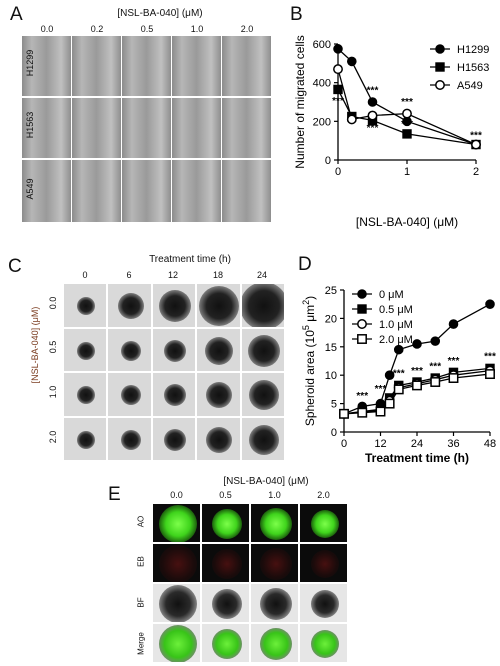  I want to click on legend-label: 0.5 μM, so click(396, 310).